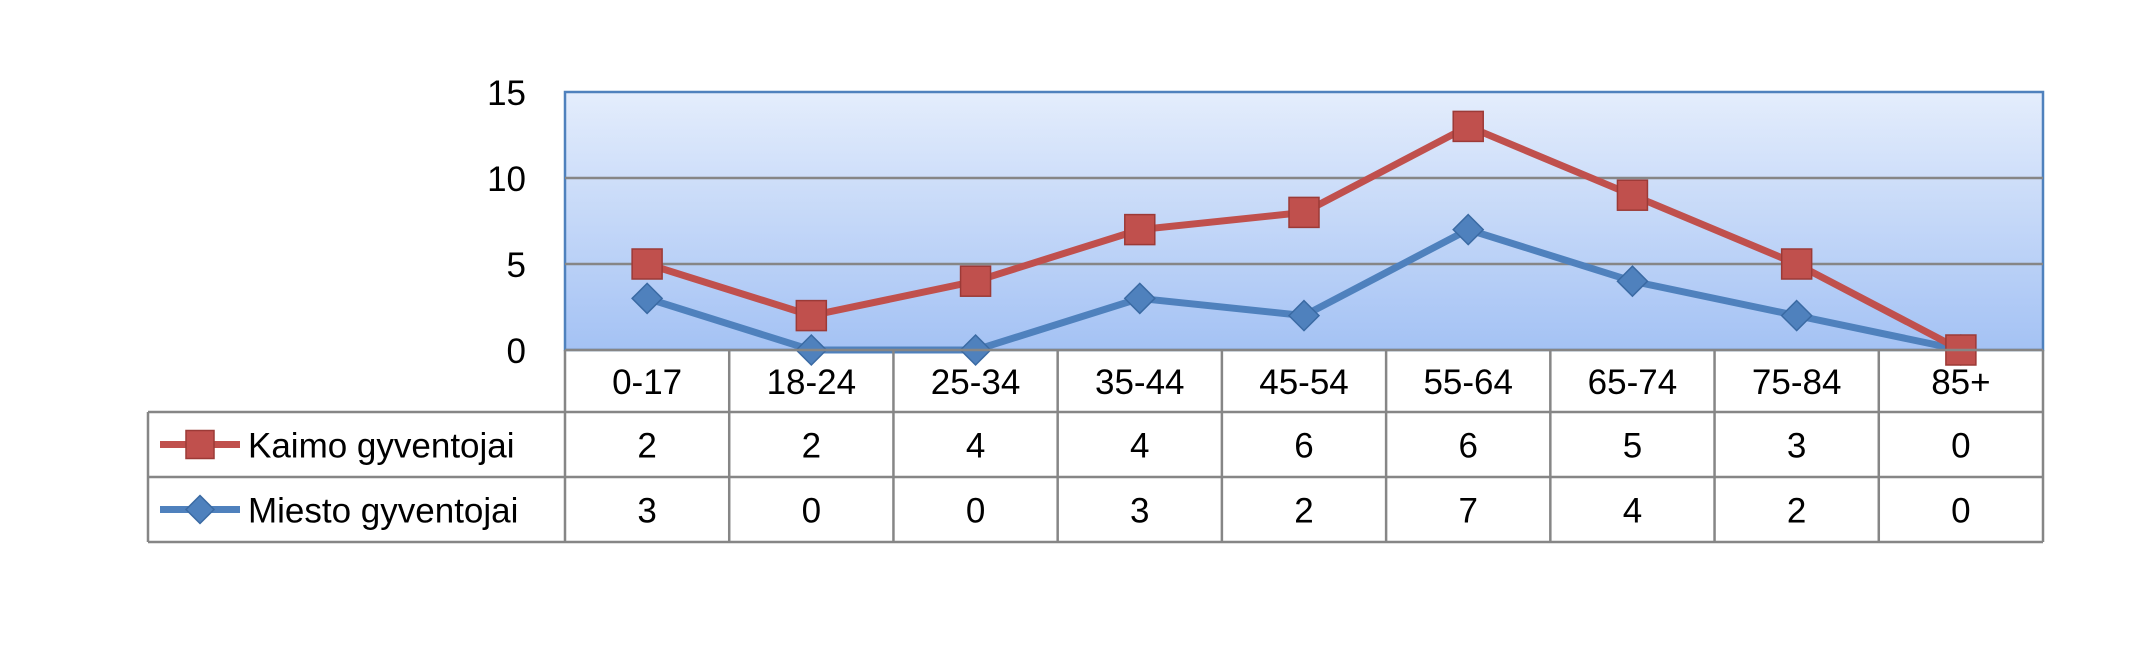 The image size is (2150, 653). Describe the element at coordinates (200, 509) in the screenshot. I see `legend-key-diamond-marker` at that location.